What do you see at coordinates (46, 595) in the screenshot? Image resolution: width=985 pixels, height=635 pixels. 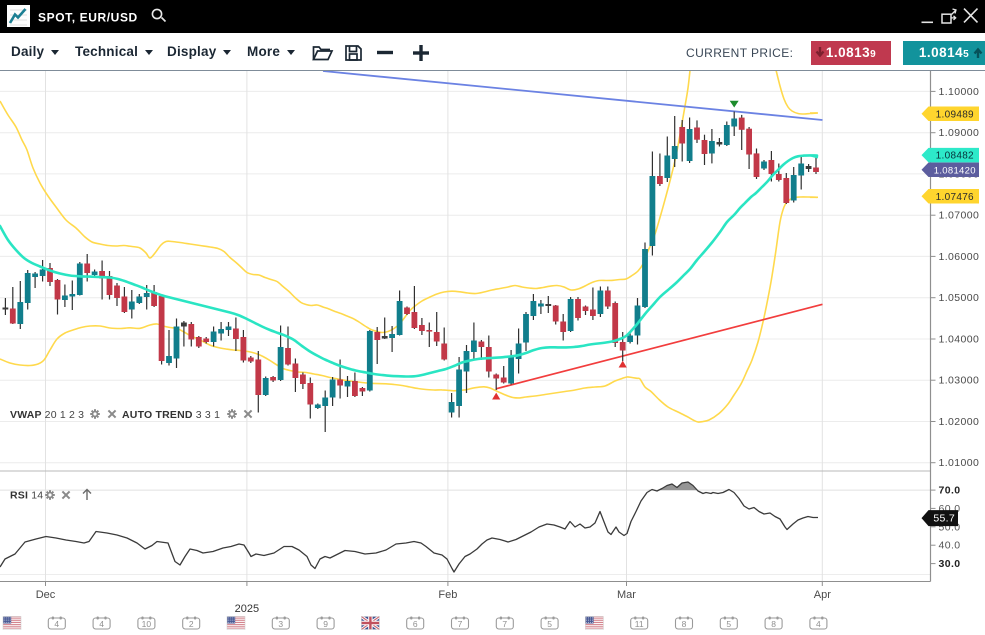 I see `svg-text: Dec` at bounding box center [46, 595].